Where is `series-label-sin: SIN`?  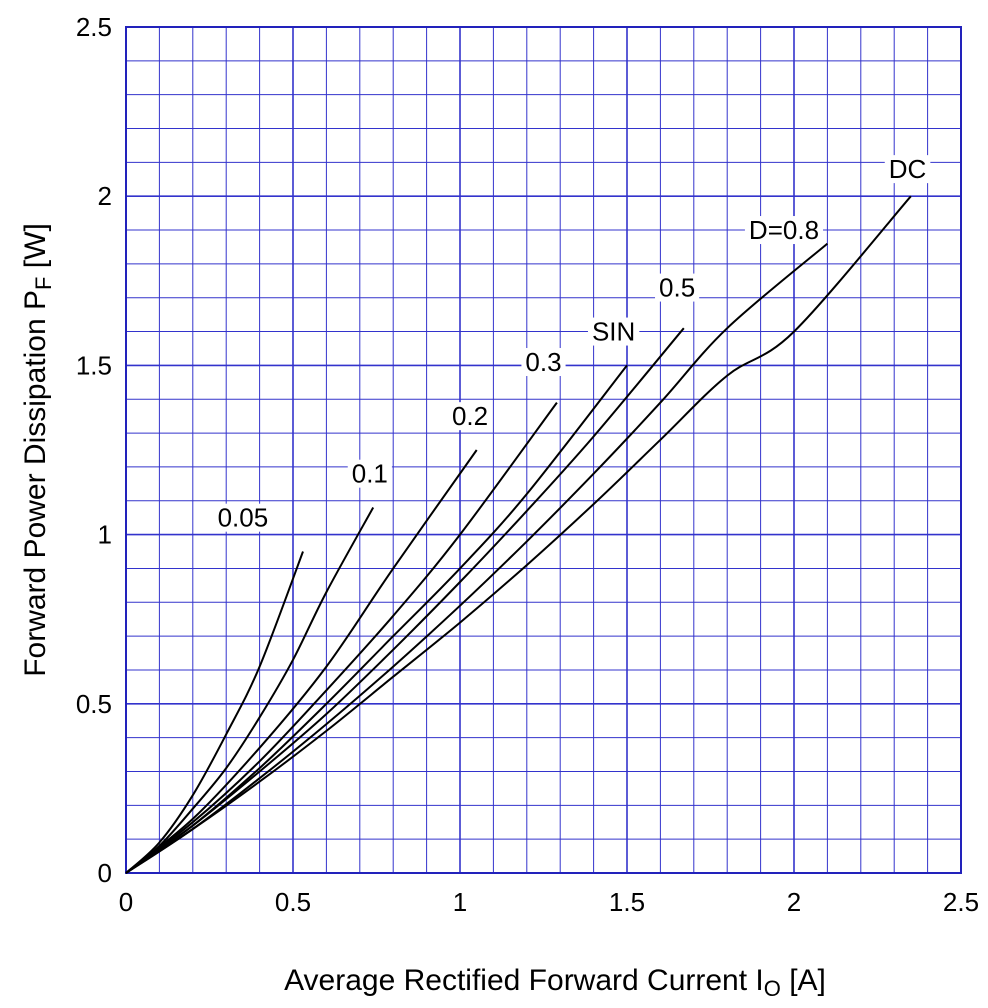
series-label-sin: SIN is located at coordinates (613, 332).